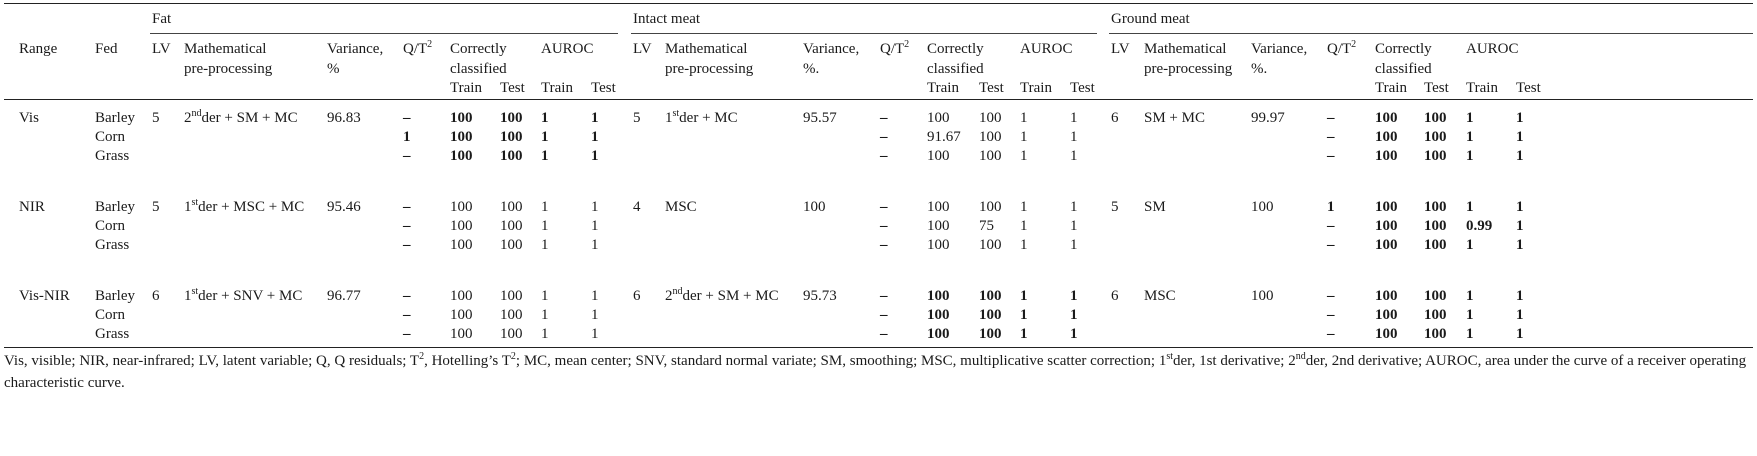 The image size is (1757, 456). Describe the element at coordinates (878, 99) in the screenshot. I see `header-rule` at that location.